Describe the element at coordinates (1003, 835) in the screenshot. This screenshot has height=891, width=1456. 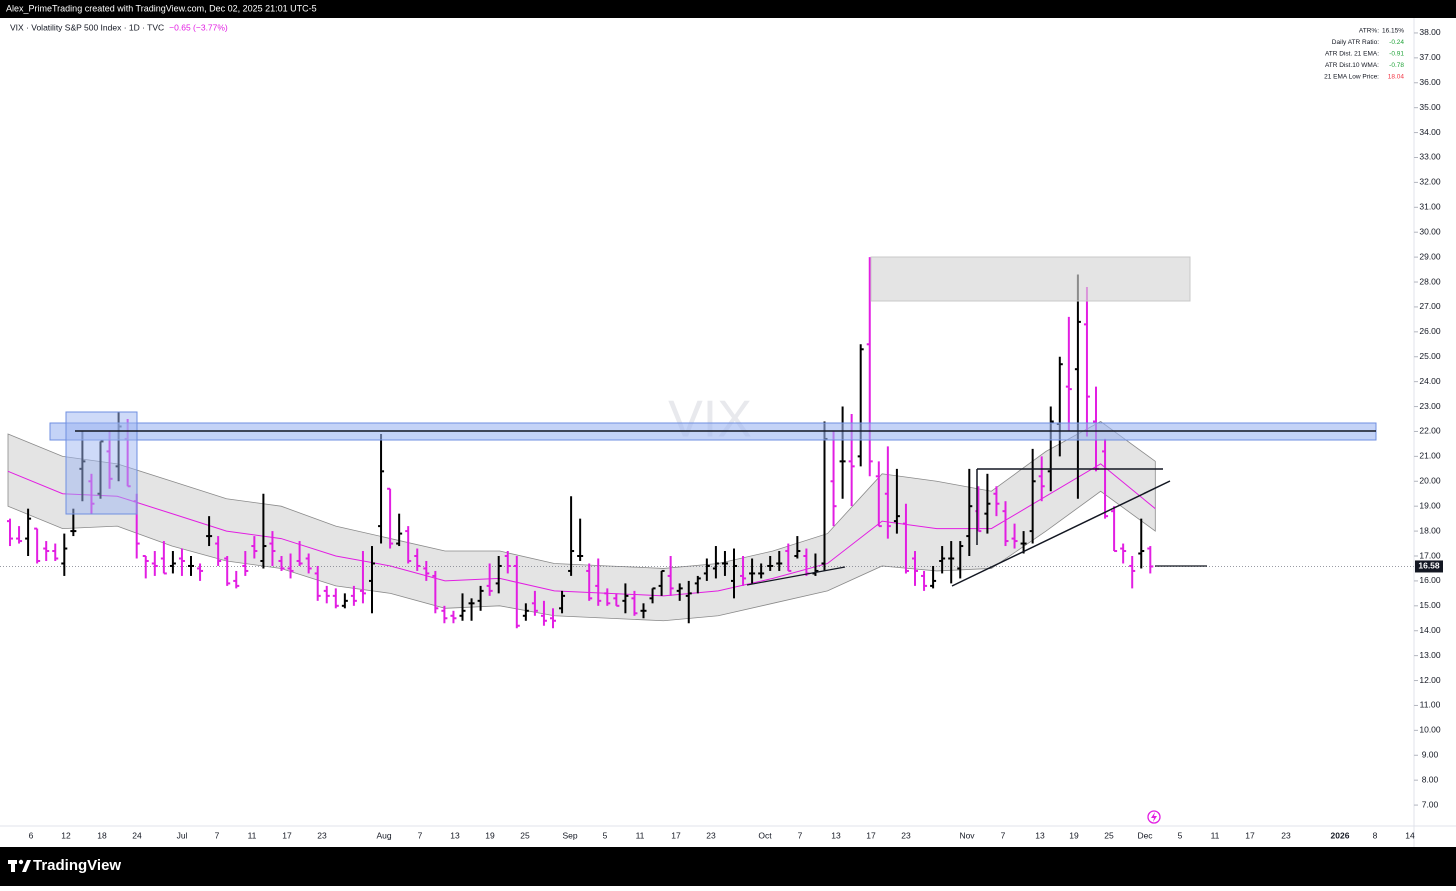
I see `x-tick-label: 7` at that location.